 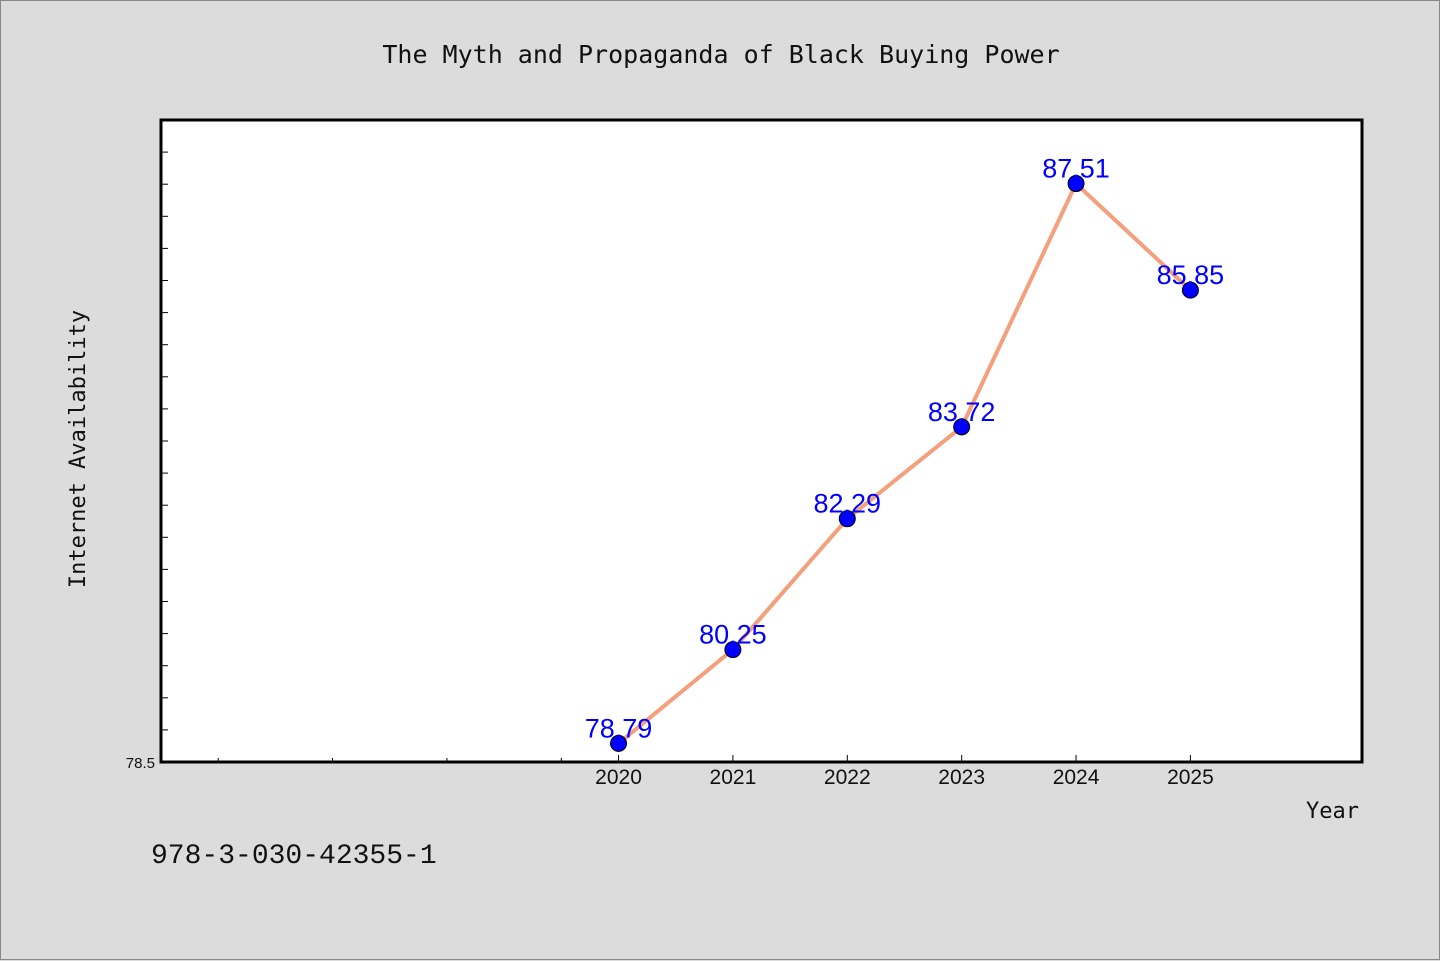 I want to click on isbn-footer: 978-3-030-42355-1, so click(x=294, y=856).